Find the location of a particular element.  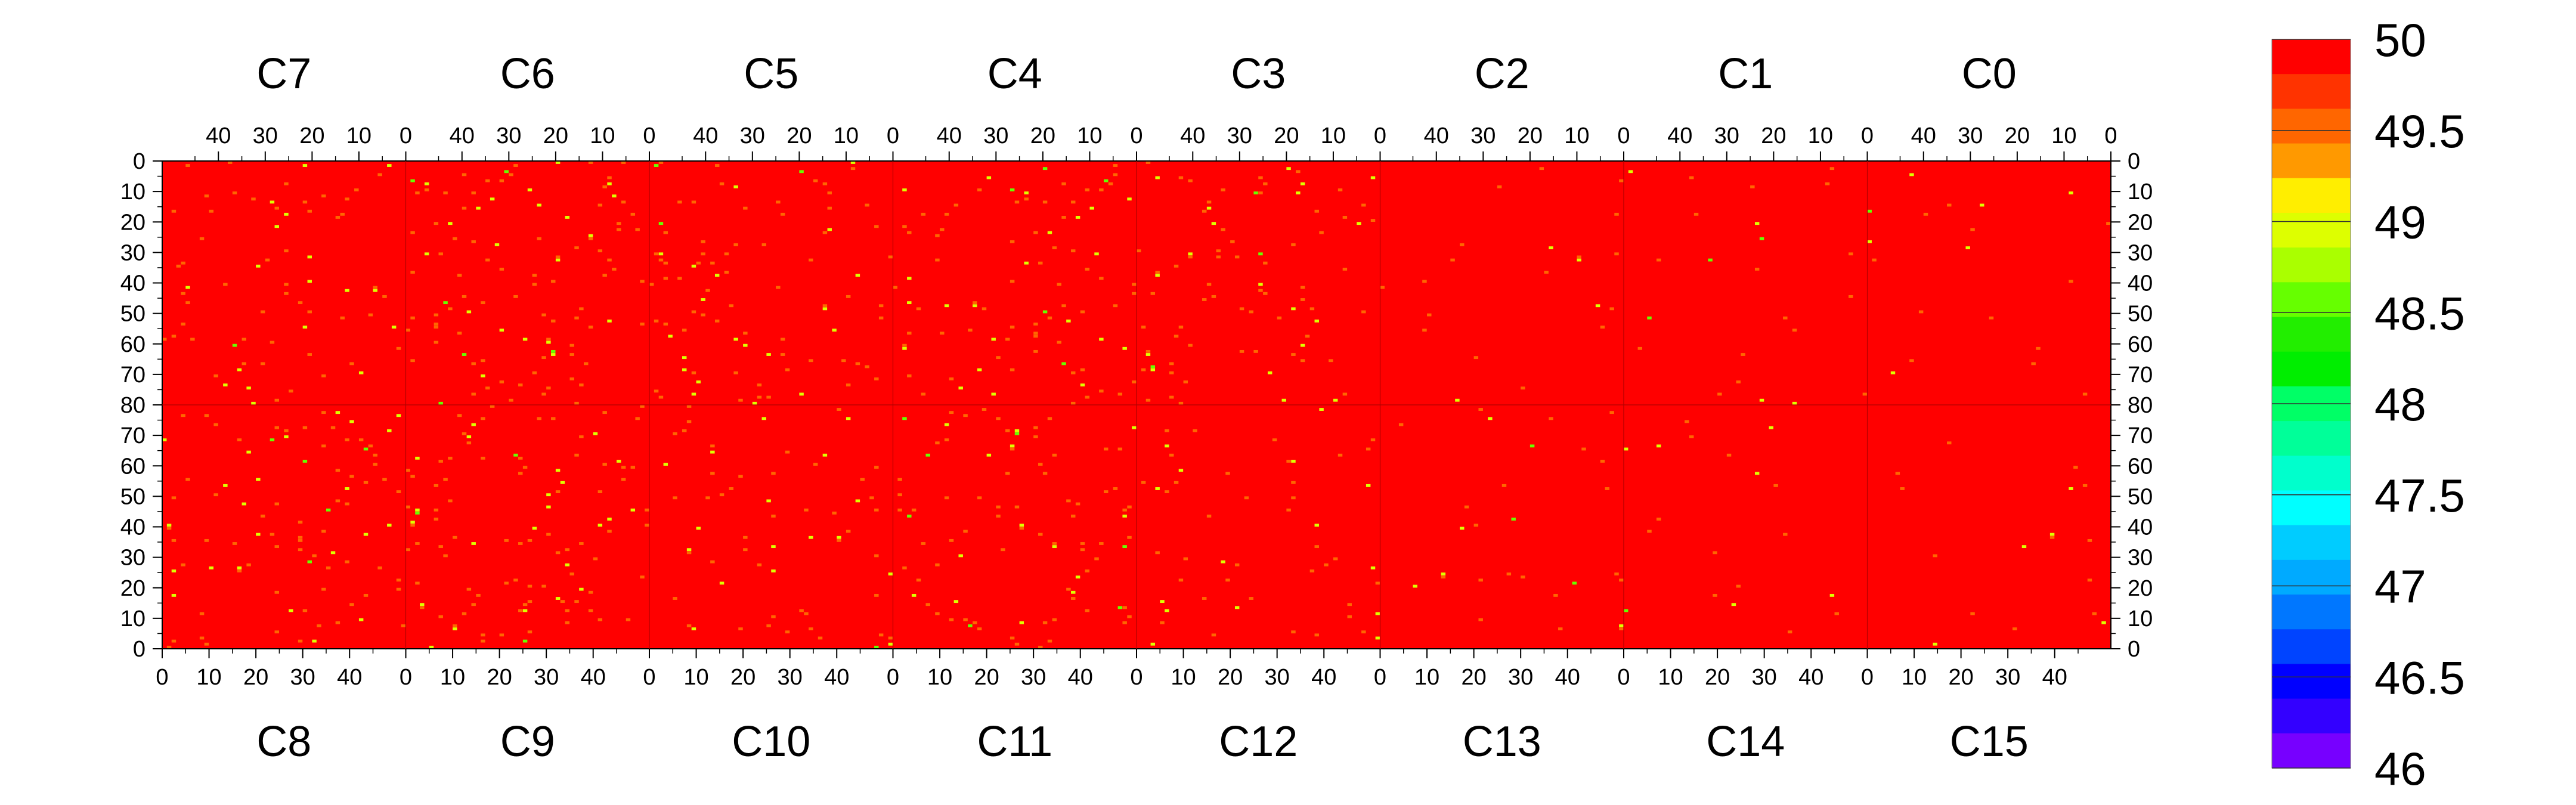

y-tick-label-right: 10 is located at coordinates (2140, 618).